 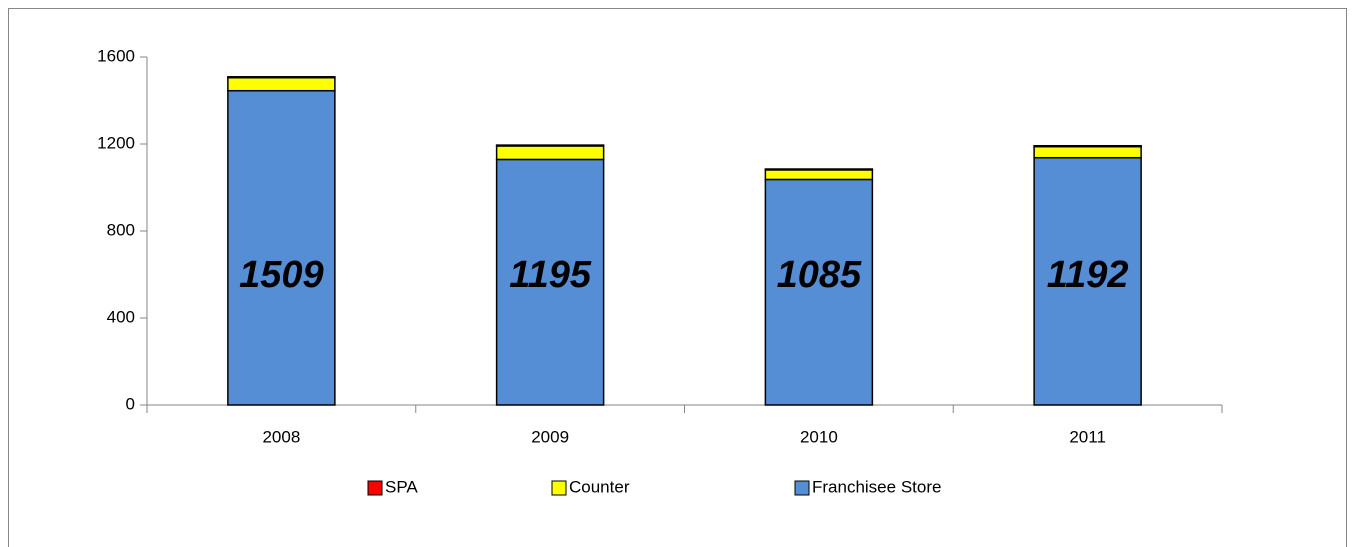 What do you see at coordinates (121, 229) in the screenshot?
I see `y-tick-label: 800` at bounding box center [121, 229].